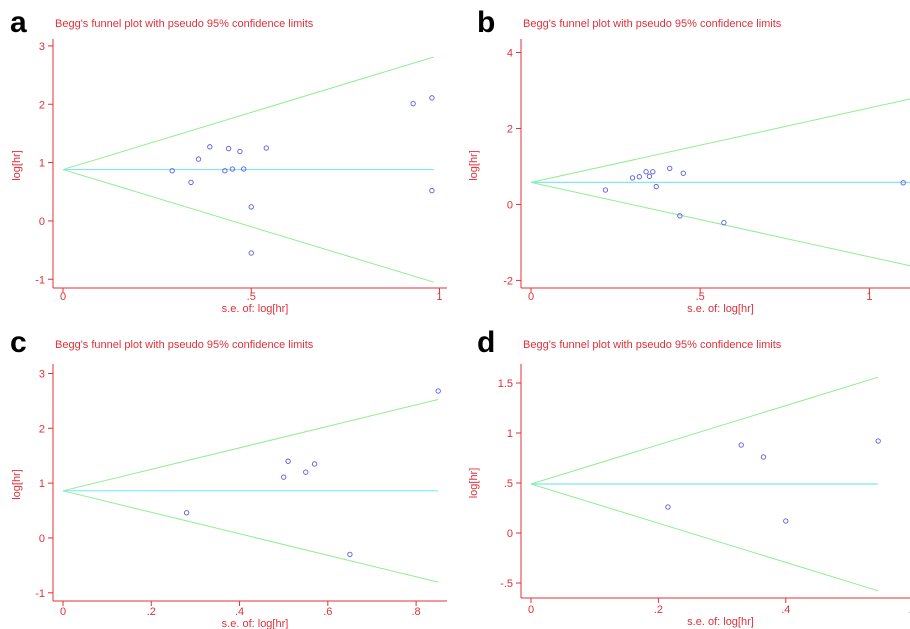  I want to click on y-tick-label: 1.5, so click(505, 384).